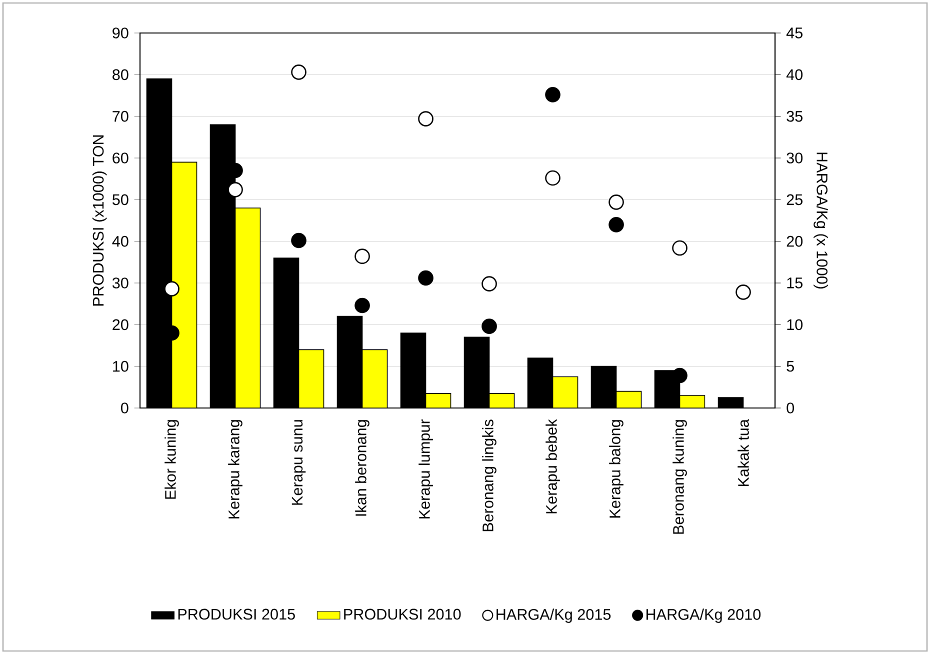 This screenshot has height=654, width=930. I want to click on y-tick-label: 60, so click(120, 158).